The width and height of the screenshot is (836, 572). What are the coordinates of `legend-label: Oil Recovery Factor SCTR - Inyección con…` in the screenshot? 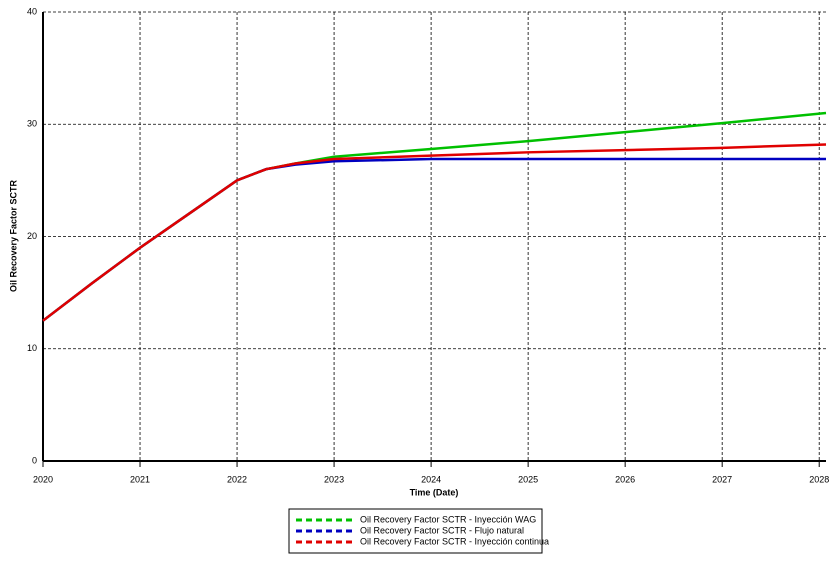 It's located at (454, 541).